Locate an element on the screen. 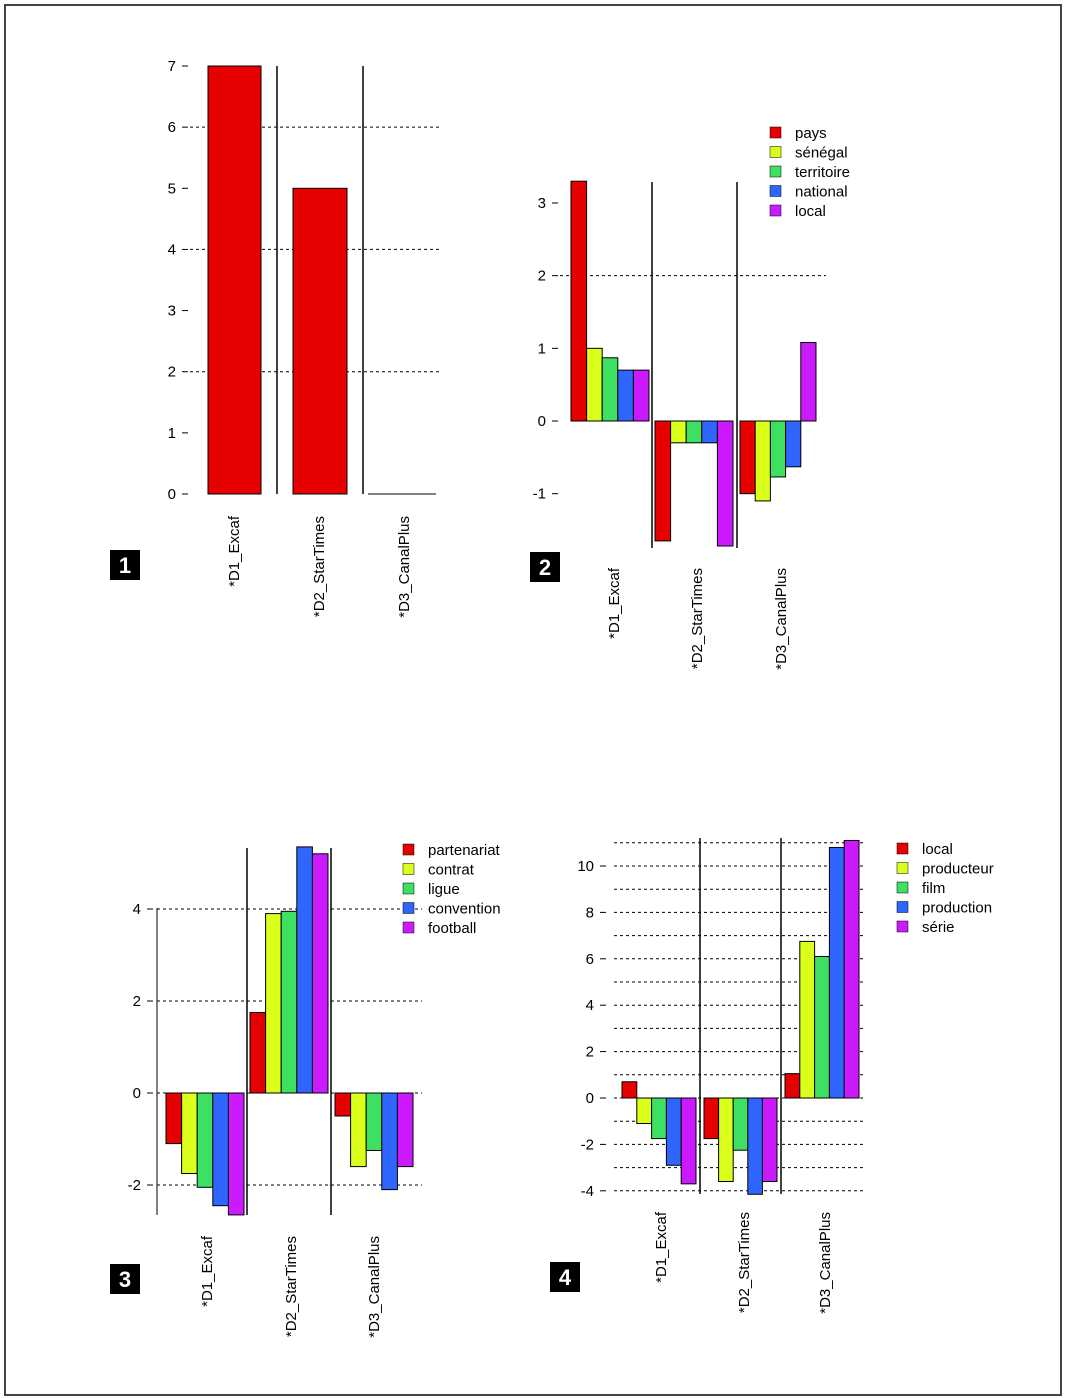 The image size is (1066, 1398). legend-label: convention is located at coordinates (464, 909).